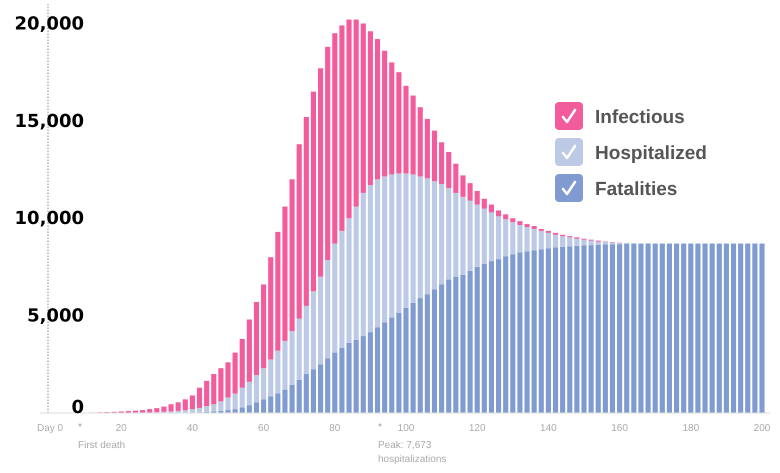 This screenshot has width=780, height=473. What do you see at coordinates (640, 117) in the screenshot?
I see `legend-label: Infectious` at bounding box center [640, 117].